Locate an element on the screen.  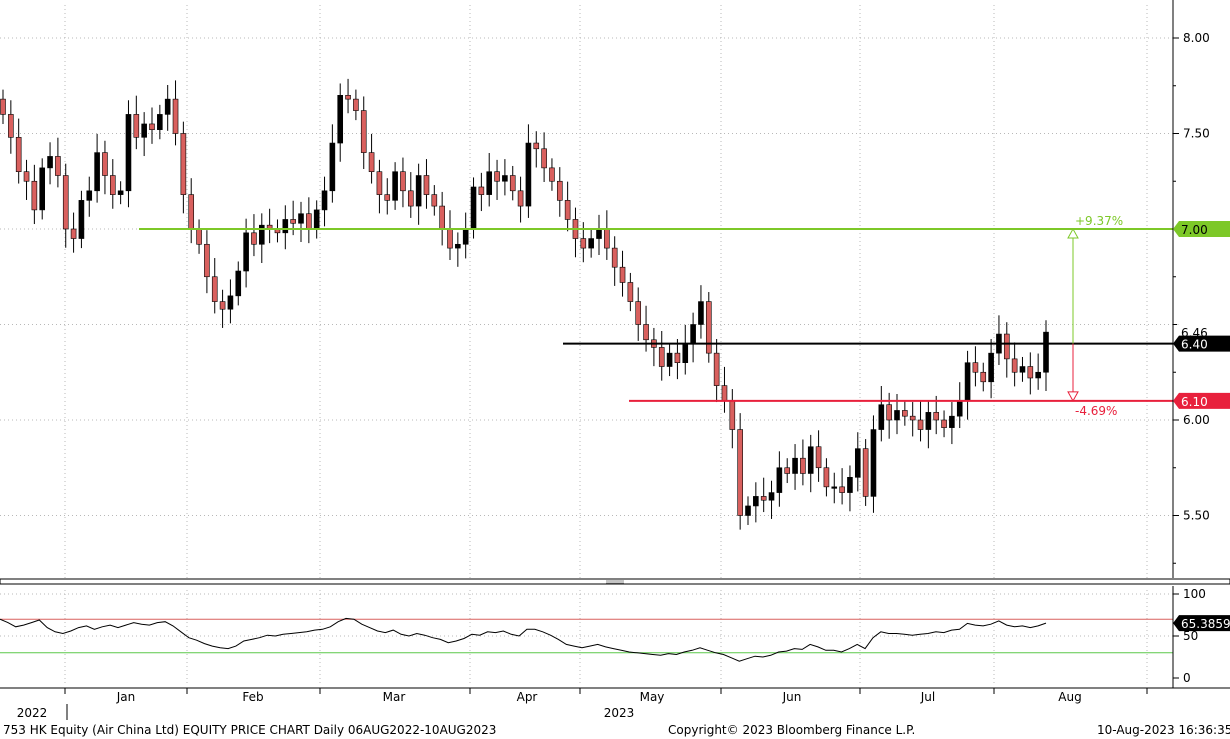
rsi-value-tag is located at coordinates (1201, 623).